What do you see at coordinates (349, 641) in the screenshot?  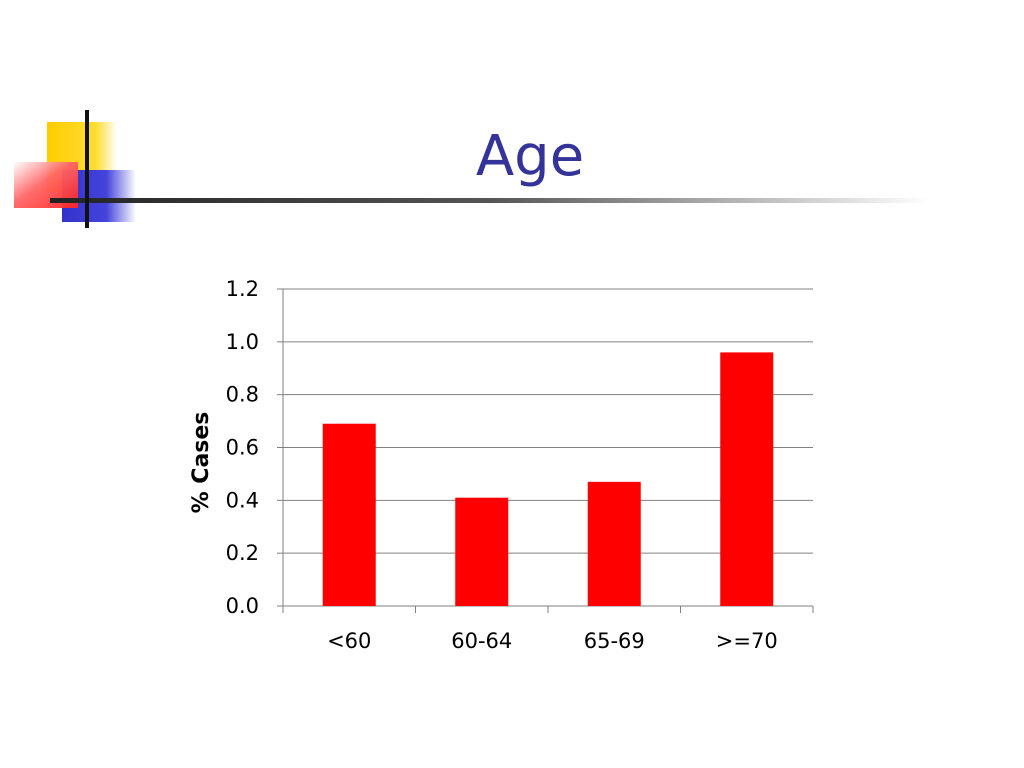 I see `x-category-label: <60` at bounding box center [349, 641].